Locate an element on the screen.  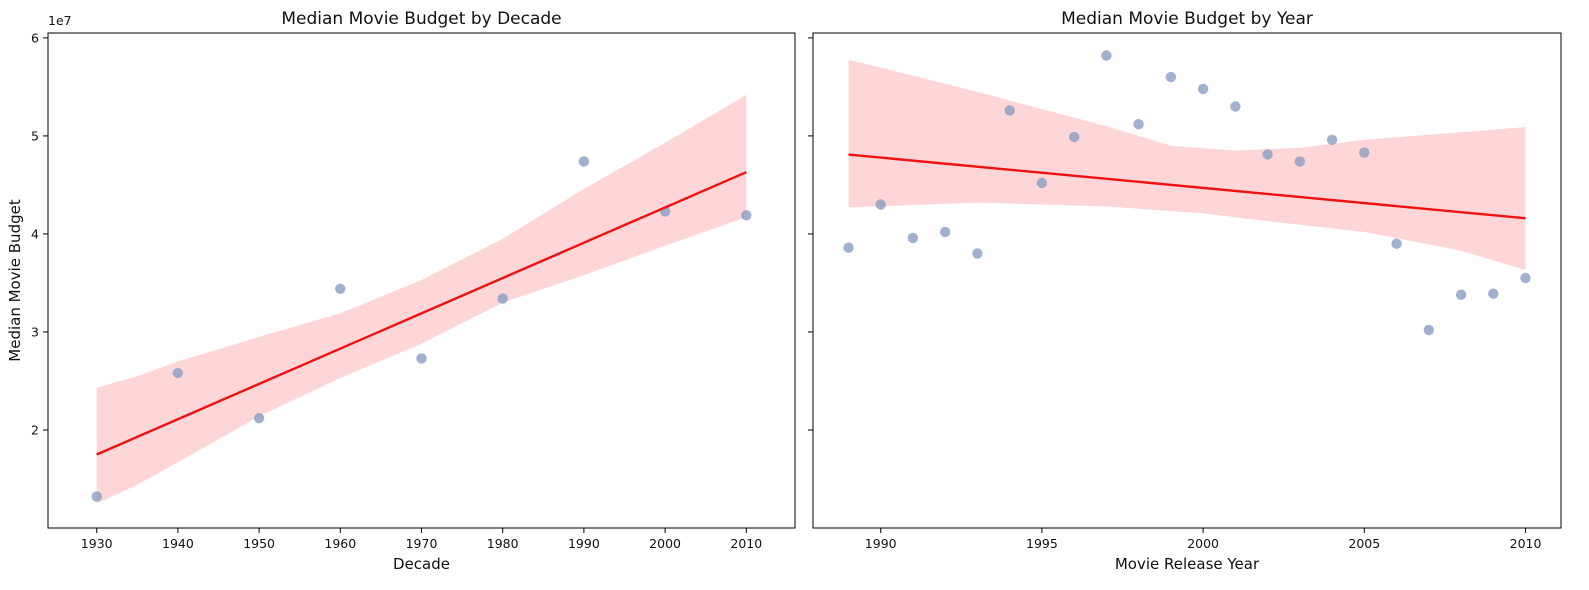
y-tick-label: 3 is located at coordinates (35, 331).